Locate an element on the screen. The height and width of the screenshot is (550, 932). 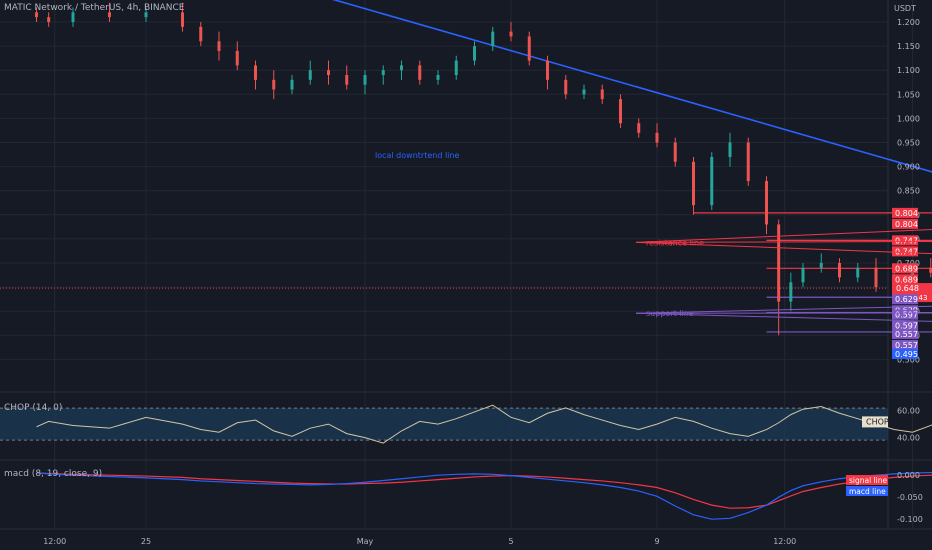
time-tick-label: 9 is located at coordinates (656, 541).